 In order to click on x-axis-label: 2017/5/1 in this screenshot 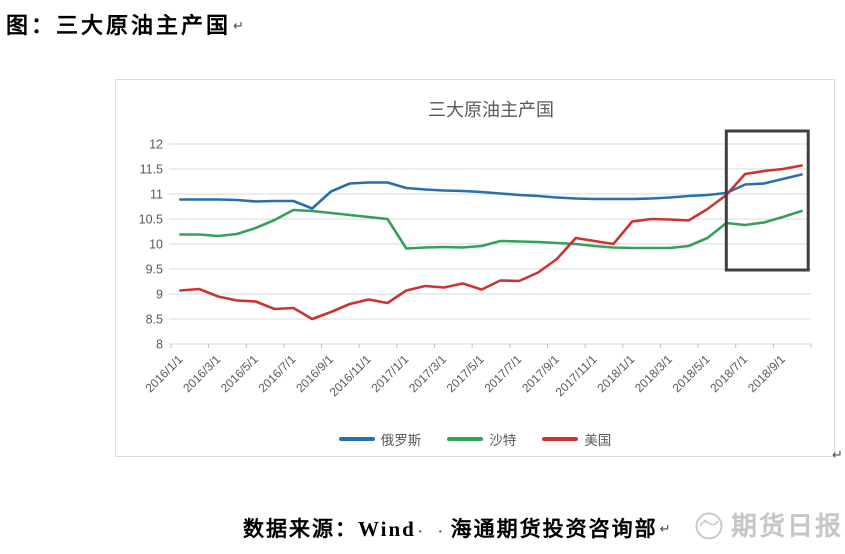, I will do `click(465, 373)`.